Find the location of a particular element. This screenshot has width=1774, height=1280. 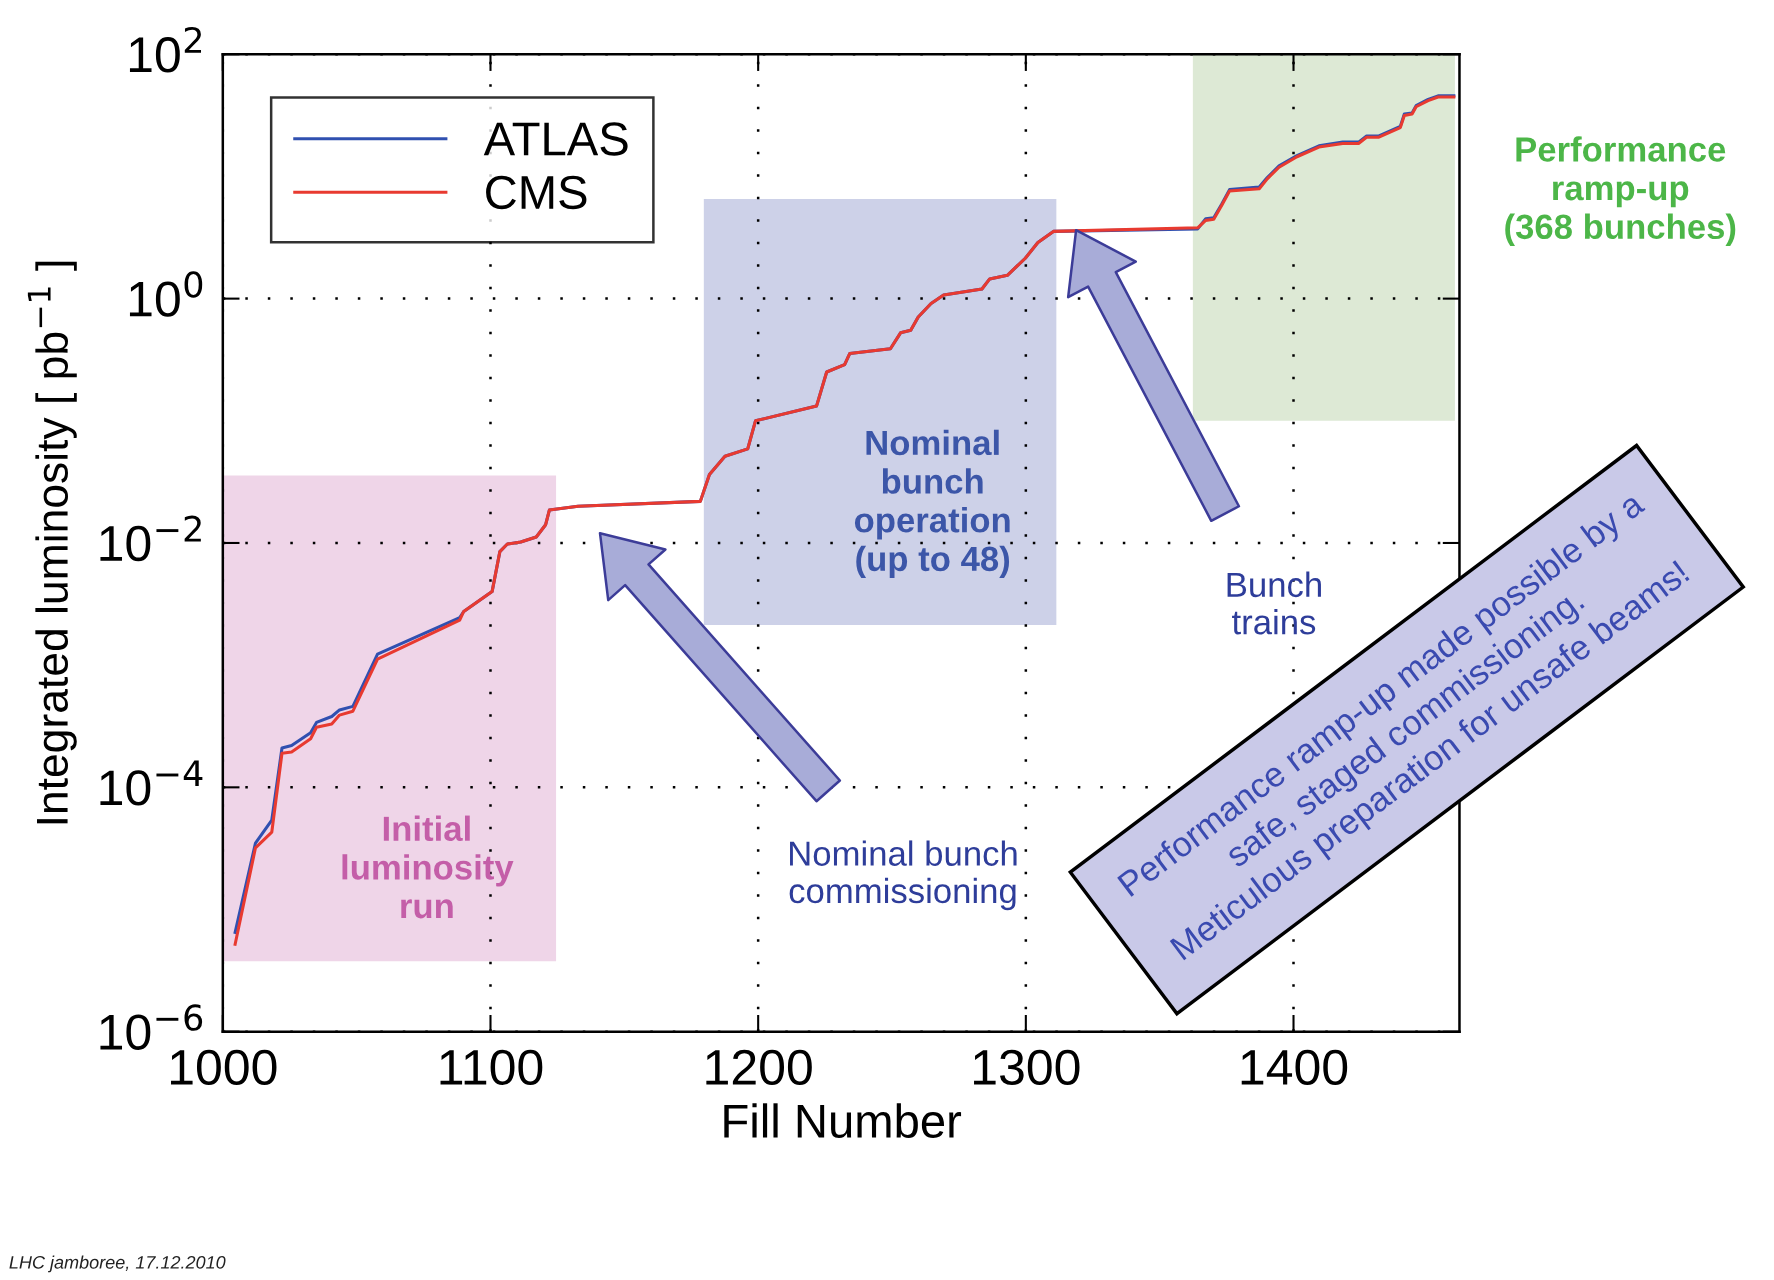

legend-label: CMS is located at coordinates (536, 192).